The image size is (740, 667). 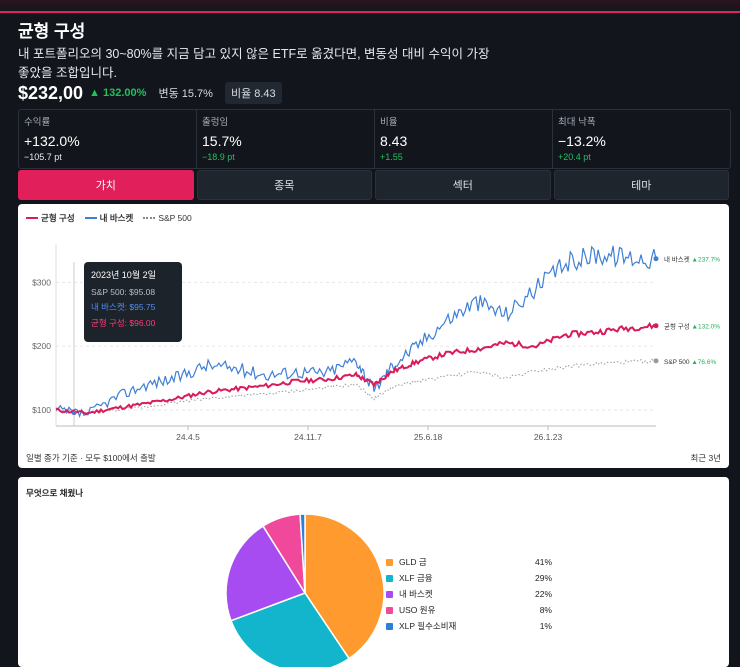 I want to click on stat-label: 비율, so click(x=389, y=122).